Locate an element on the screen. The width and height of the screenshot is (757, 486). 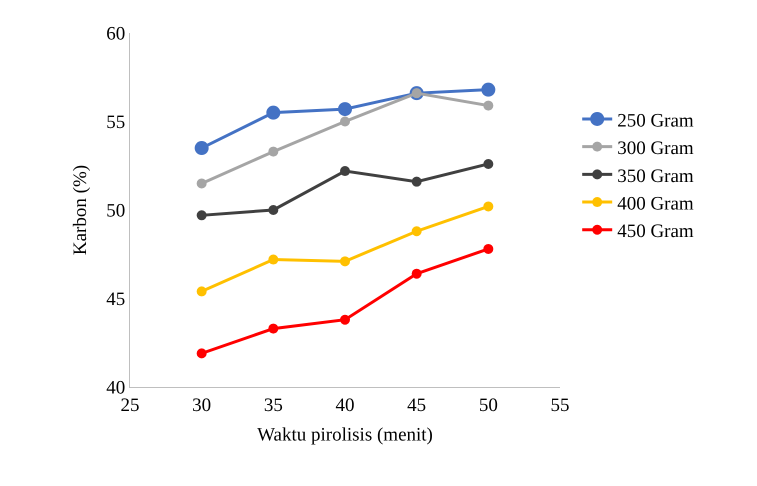
legend-label: 300 Gram is located at coordinates (655, 149).